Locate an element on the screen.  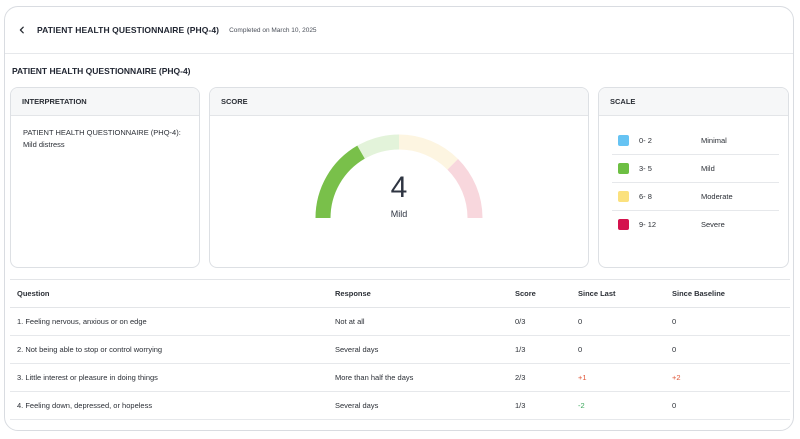
score-heading: SCORE is located at coordinates (399, 102).